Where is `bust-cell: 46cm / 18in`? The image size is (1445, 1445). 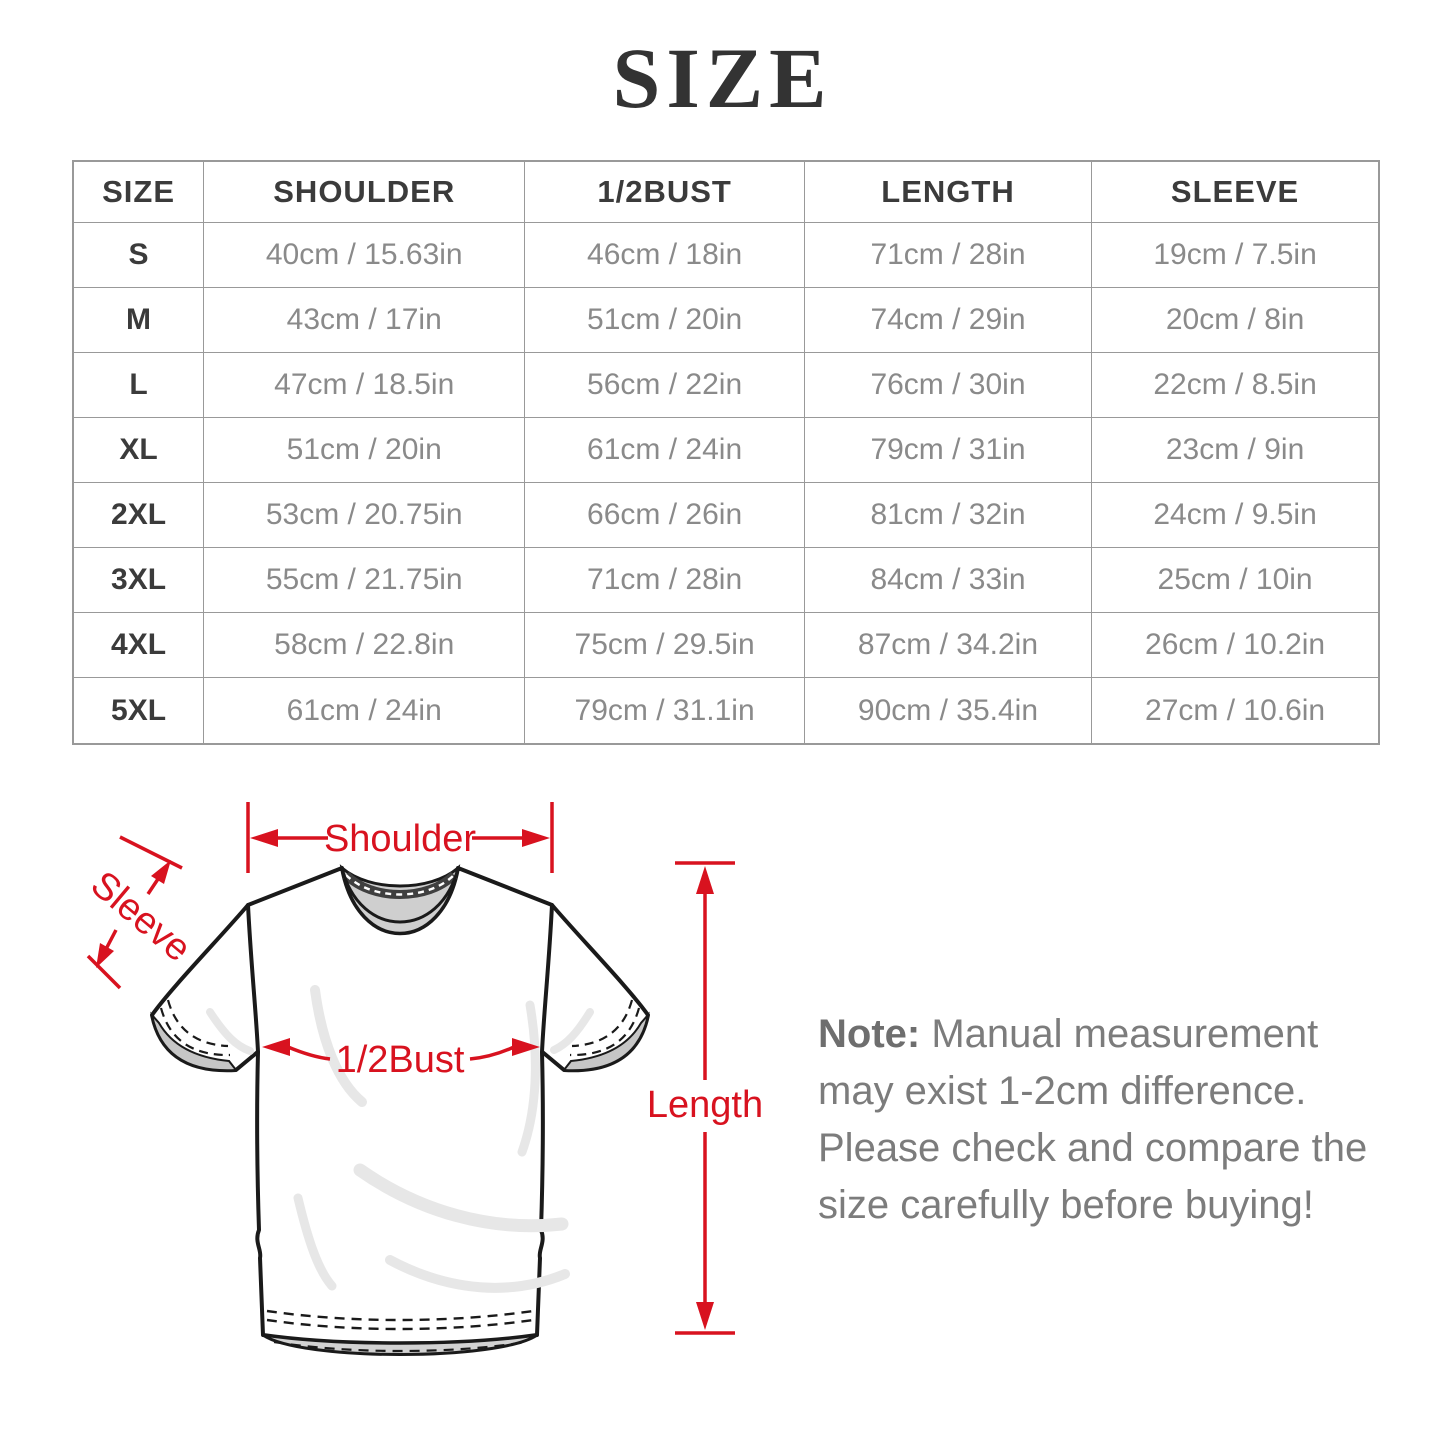 bust-cell: 46cm / 18in is located at coordinates (664, 255).